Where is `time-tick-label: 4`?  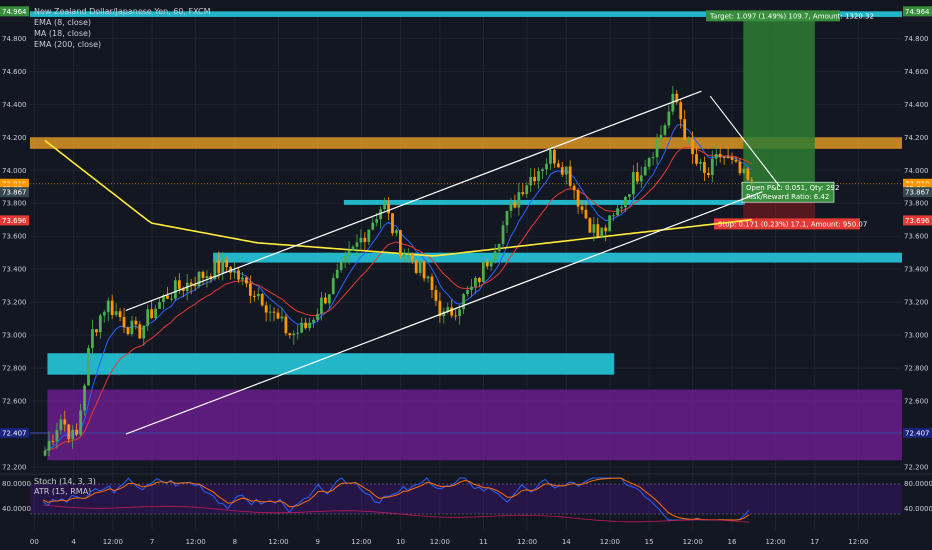 time-tick-label: 4 is located at coordinates (73, 542).